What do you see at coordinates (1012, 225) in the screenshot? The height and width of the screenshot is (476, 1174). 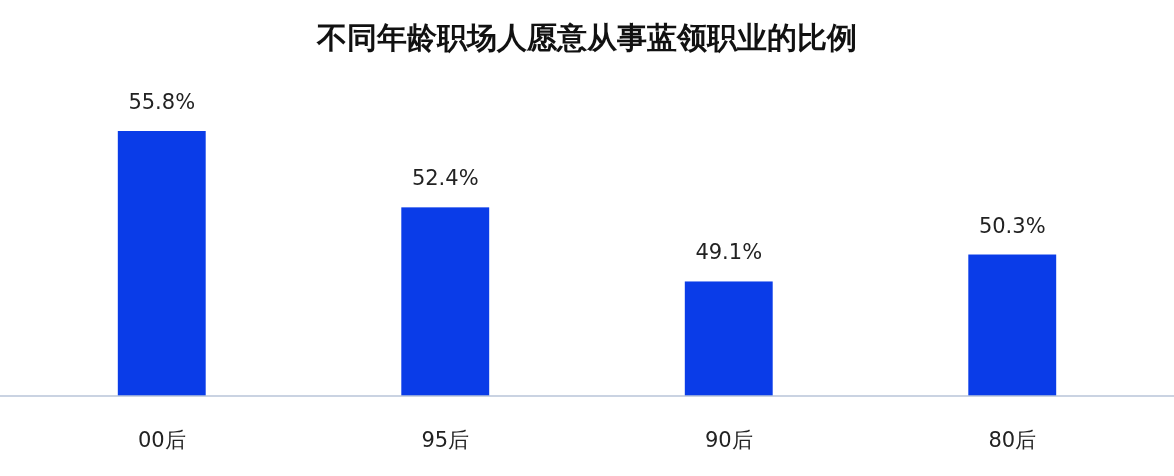 I see `data-label: 50.3%` at bounding box center [1012, 225].